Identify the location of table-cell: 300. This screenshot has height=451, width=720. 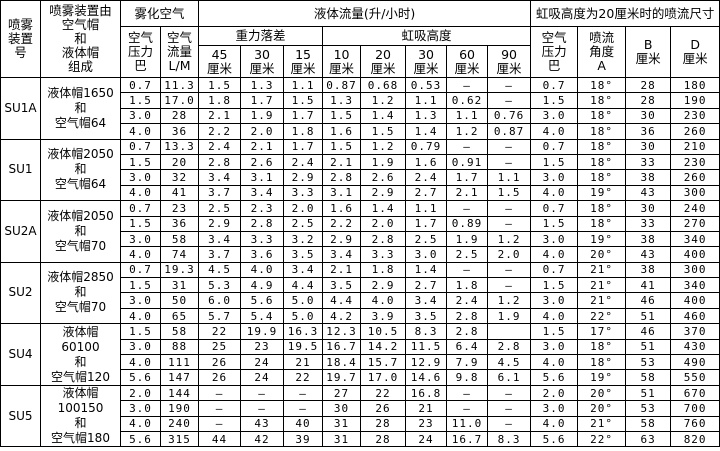
(695, 193).